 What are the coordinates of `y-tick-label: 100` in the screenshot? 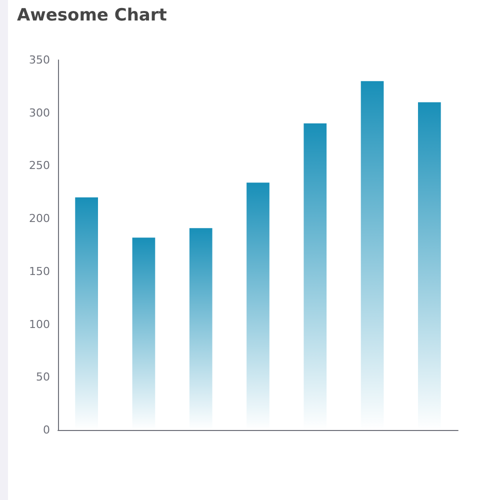 It's located at (39, 324).